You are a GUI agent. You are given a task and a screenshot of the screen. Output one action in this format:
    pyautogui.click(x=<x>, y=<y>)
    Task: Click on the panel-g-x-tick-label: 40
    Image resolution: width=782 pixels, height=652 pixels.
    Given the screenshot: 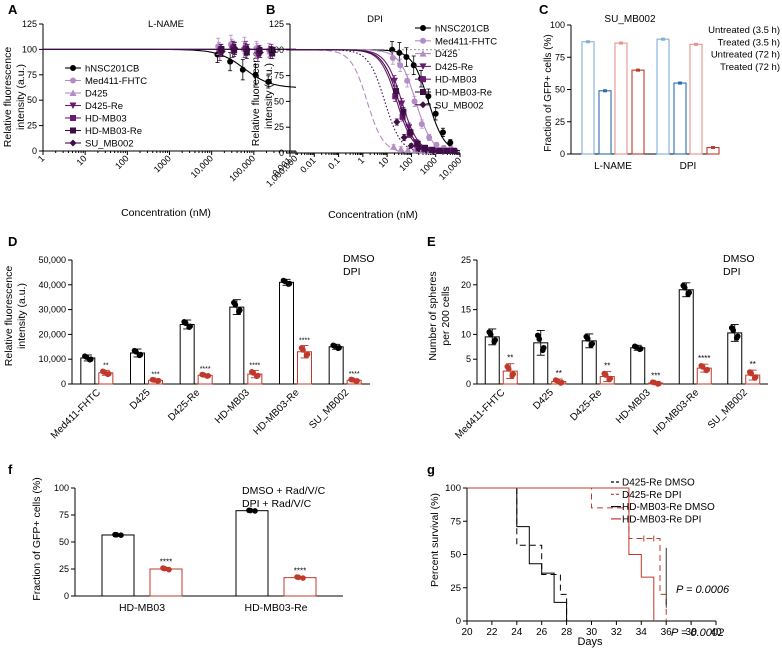 What is the action you would take?
    pyautogui.click(x=716, y=632)
    